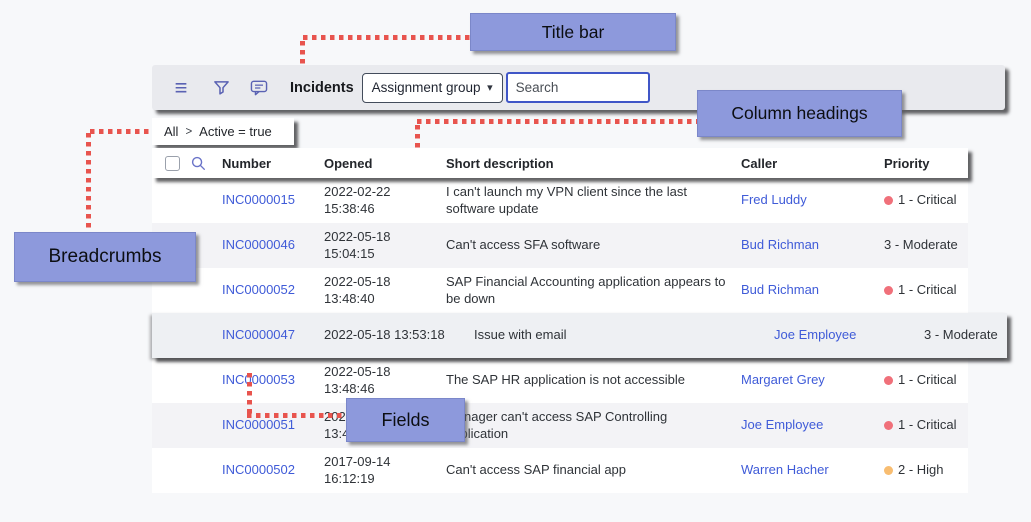 This screenshot has width=1031, height=522. I want to click on breadcrumb: All > Active = true, so click(223, 131).